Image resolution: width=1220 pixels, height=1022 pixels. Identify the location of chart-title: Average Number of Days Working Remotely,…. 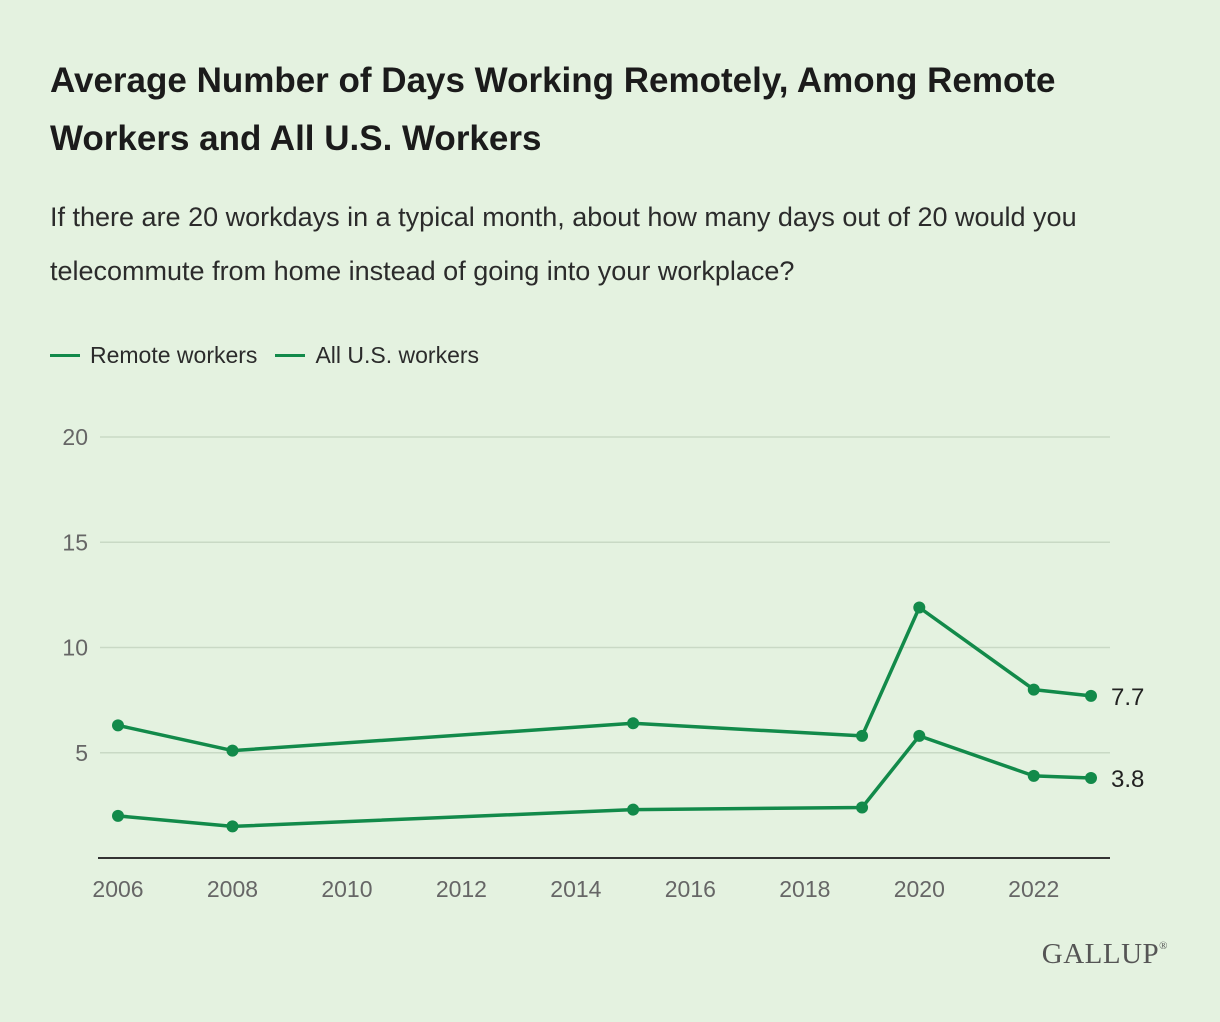
(553, 109).